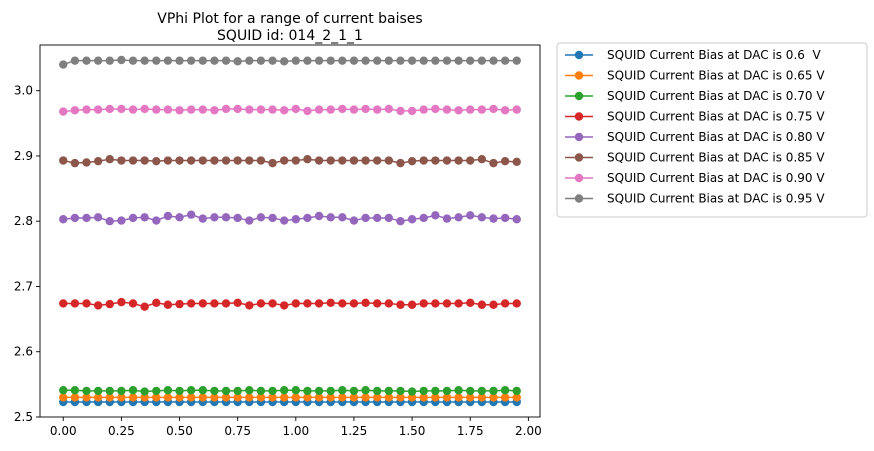 The width and height of the screenshot is (874, 451). I want to click on y-tick-label: 2.6, so click(23, 352).